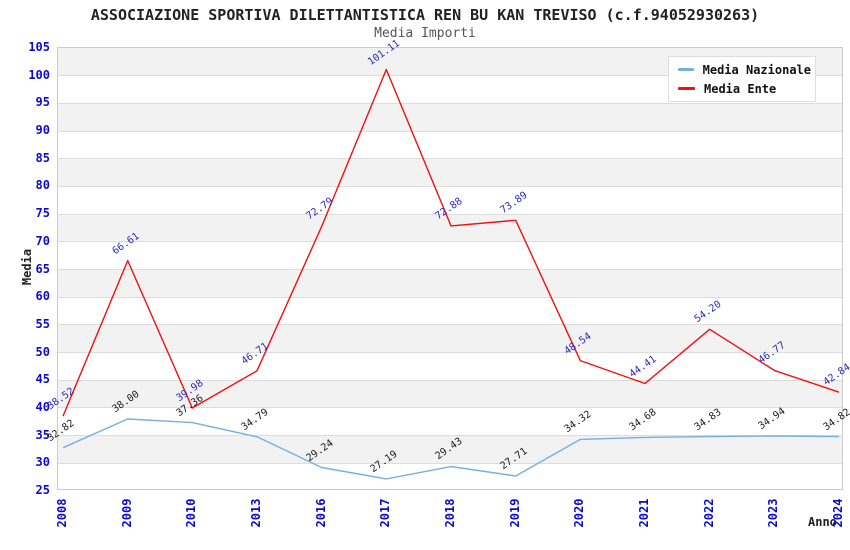  Describe the element at coordinates (742, 79) in the screenshot. I see `legend: Media Nazionale Media Ente` at that location.